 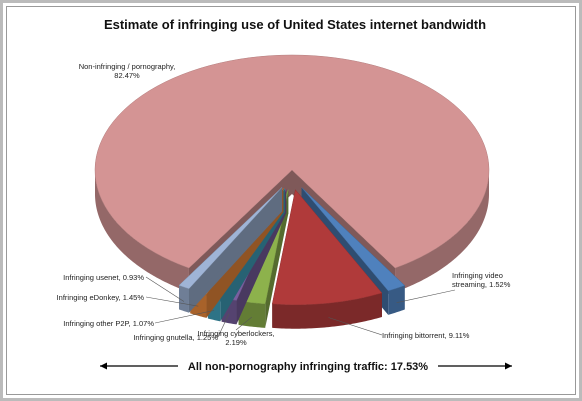 I want to click on data-label: Infringing video streaming, 1.52%, so click(x=481, y=280).